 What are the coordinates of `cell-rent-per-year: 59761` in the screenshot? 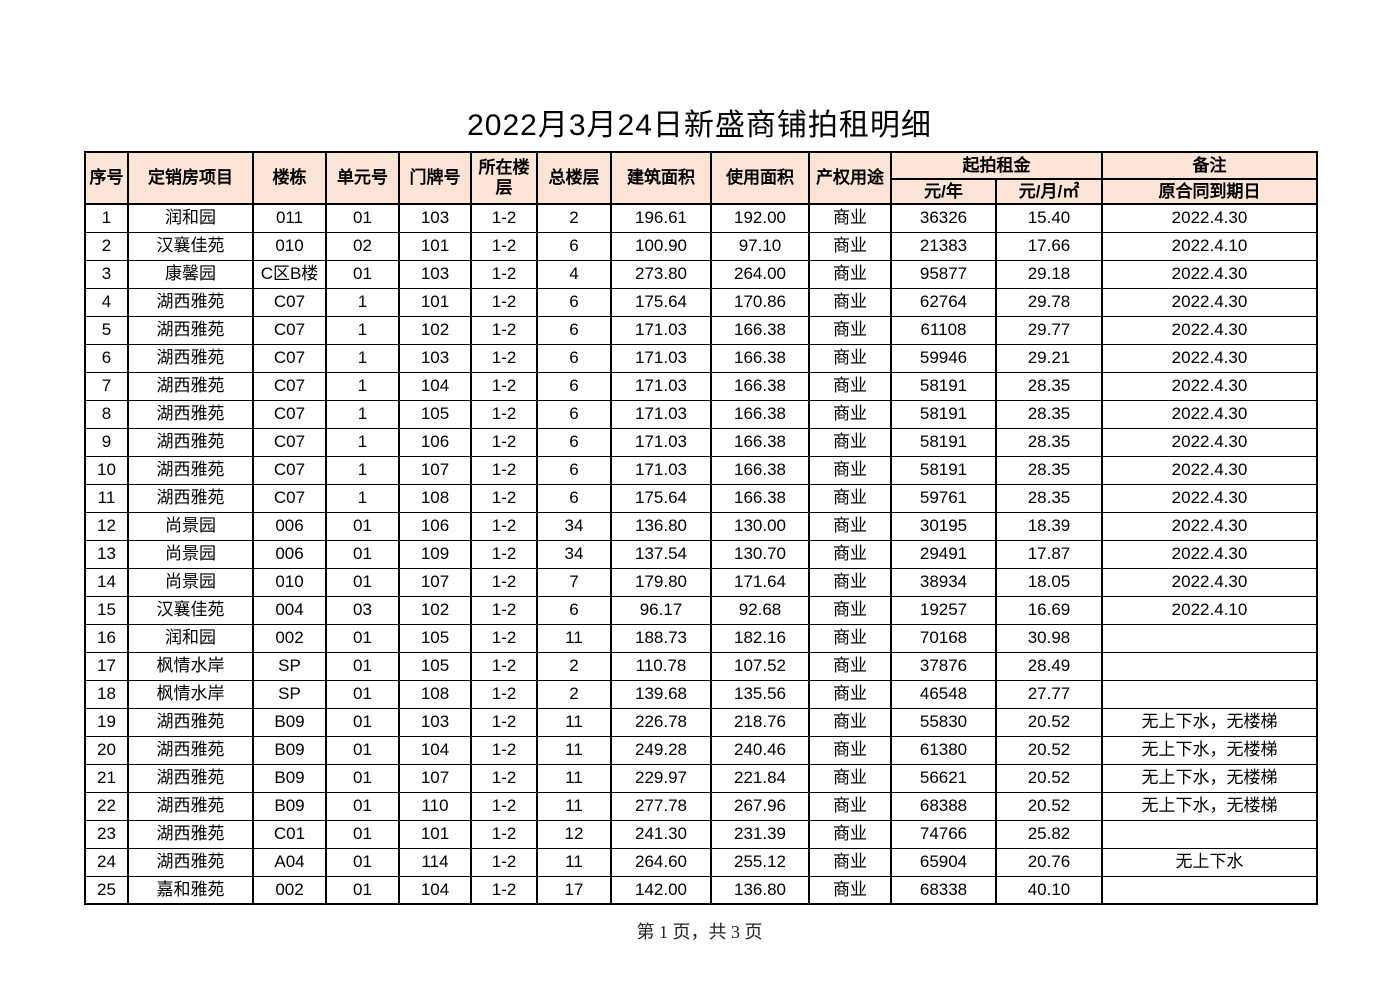 It's located at (943, 498).